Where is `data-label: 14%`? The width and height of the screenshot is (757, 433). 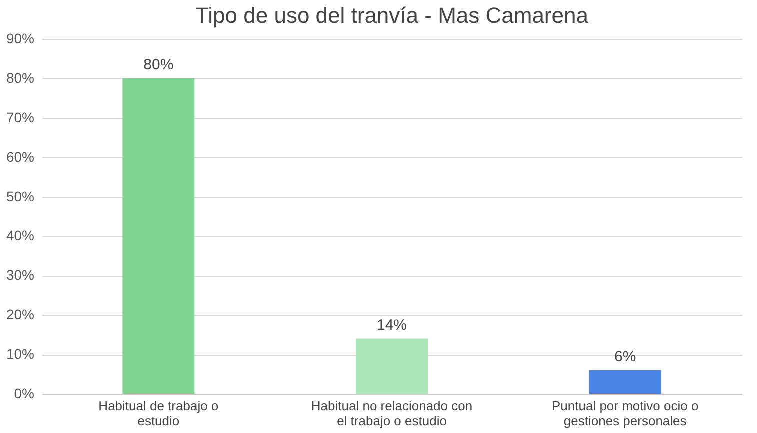
data-label: 14% is located at coordinates (392, 325).